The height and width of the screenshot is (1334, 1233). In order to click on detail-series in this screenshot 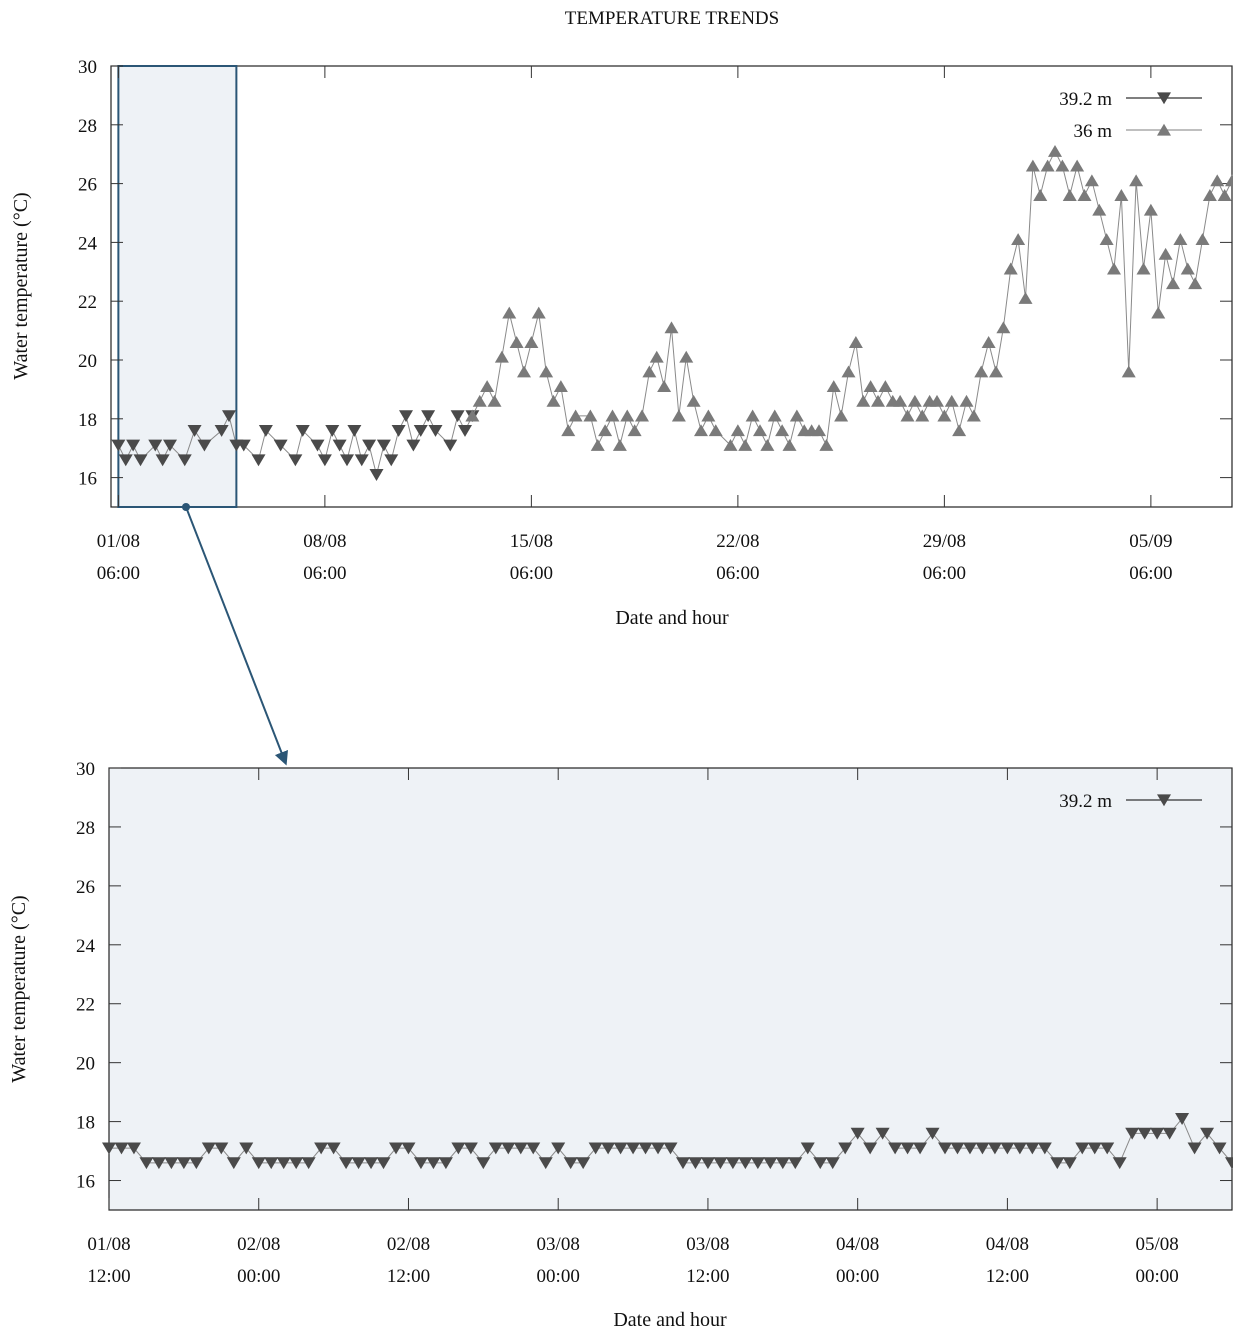, I will do `click(667, 1141)`.